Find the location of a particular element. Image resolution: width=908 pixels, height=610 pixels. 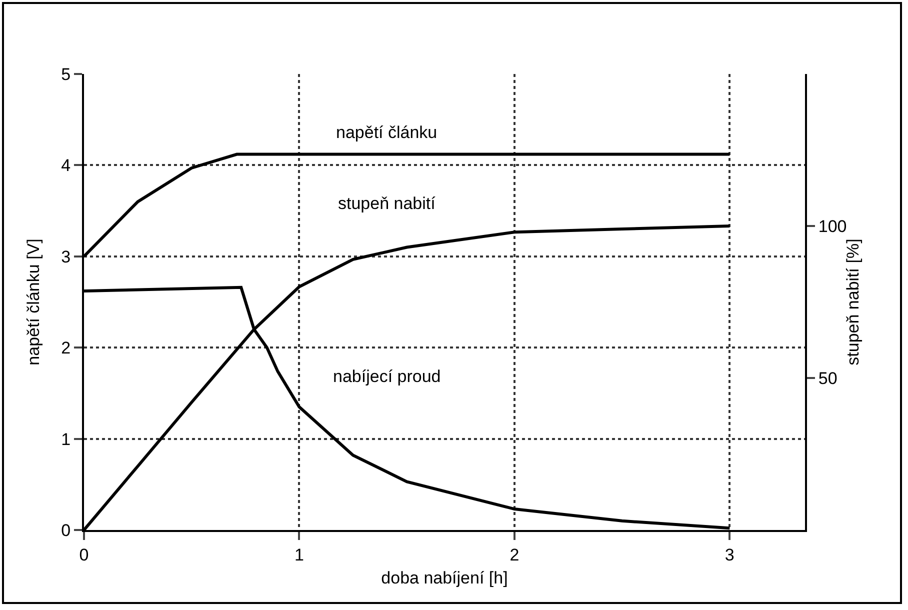

y-tick-label: 5 is located at coordinates (66, 74).